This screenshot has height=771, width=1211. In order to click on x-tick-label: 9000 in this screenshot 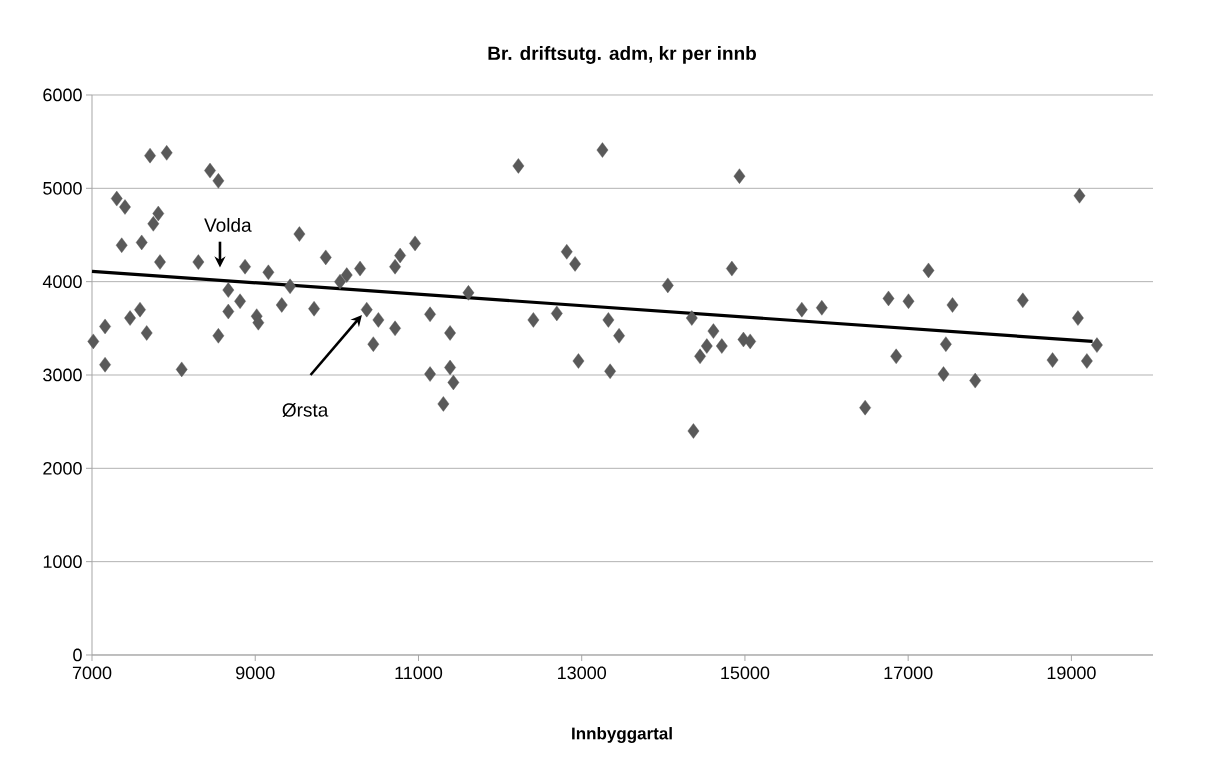, I will do `click(255, 673)`.